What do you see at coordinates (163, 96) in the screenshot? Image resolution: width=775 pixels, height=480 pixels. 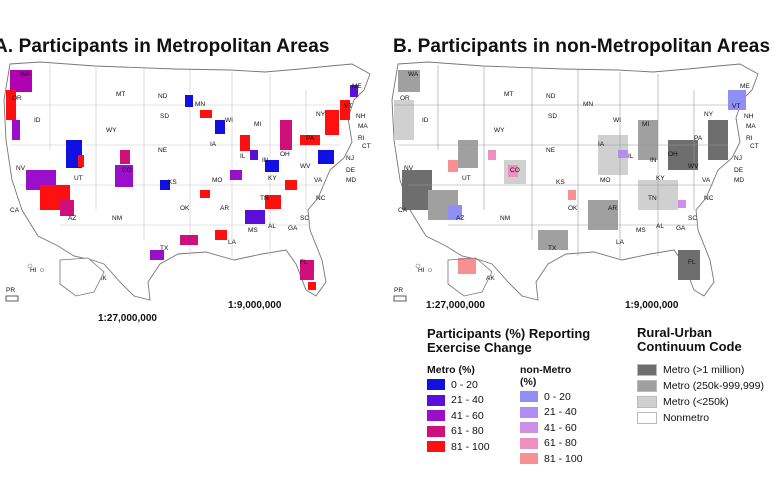 I see `svg-text: ND` at bounding box center [163, 96].